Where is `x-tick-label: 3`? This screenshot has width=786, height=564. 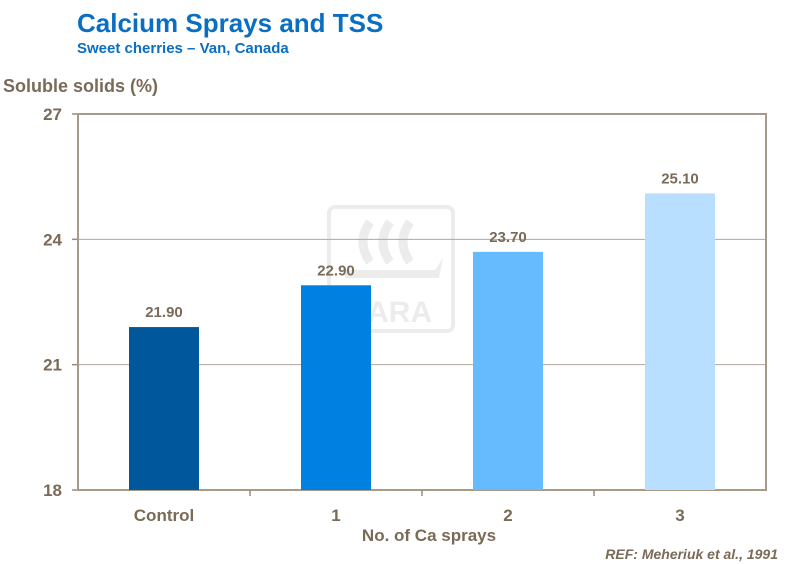
x-tick-label: 3 is located at coordinates (679, 515).